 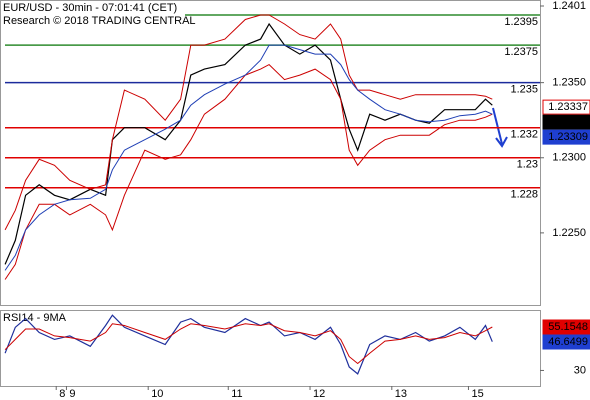 What do you see at coordinates (477, 394) in the screenshot?
I see `x-tick-label: 15` at bounding box center [477, 394].